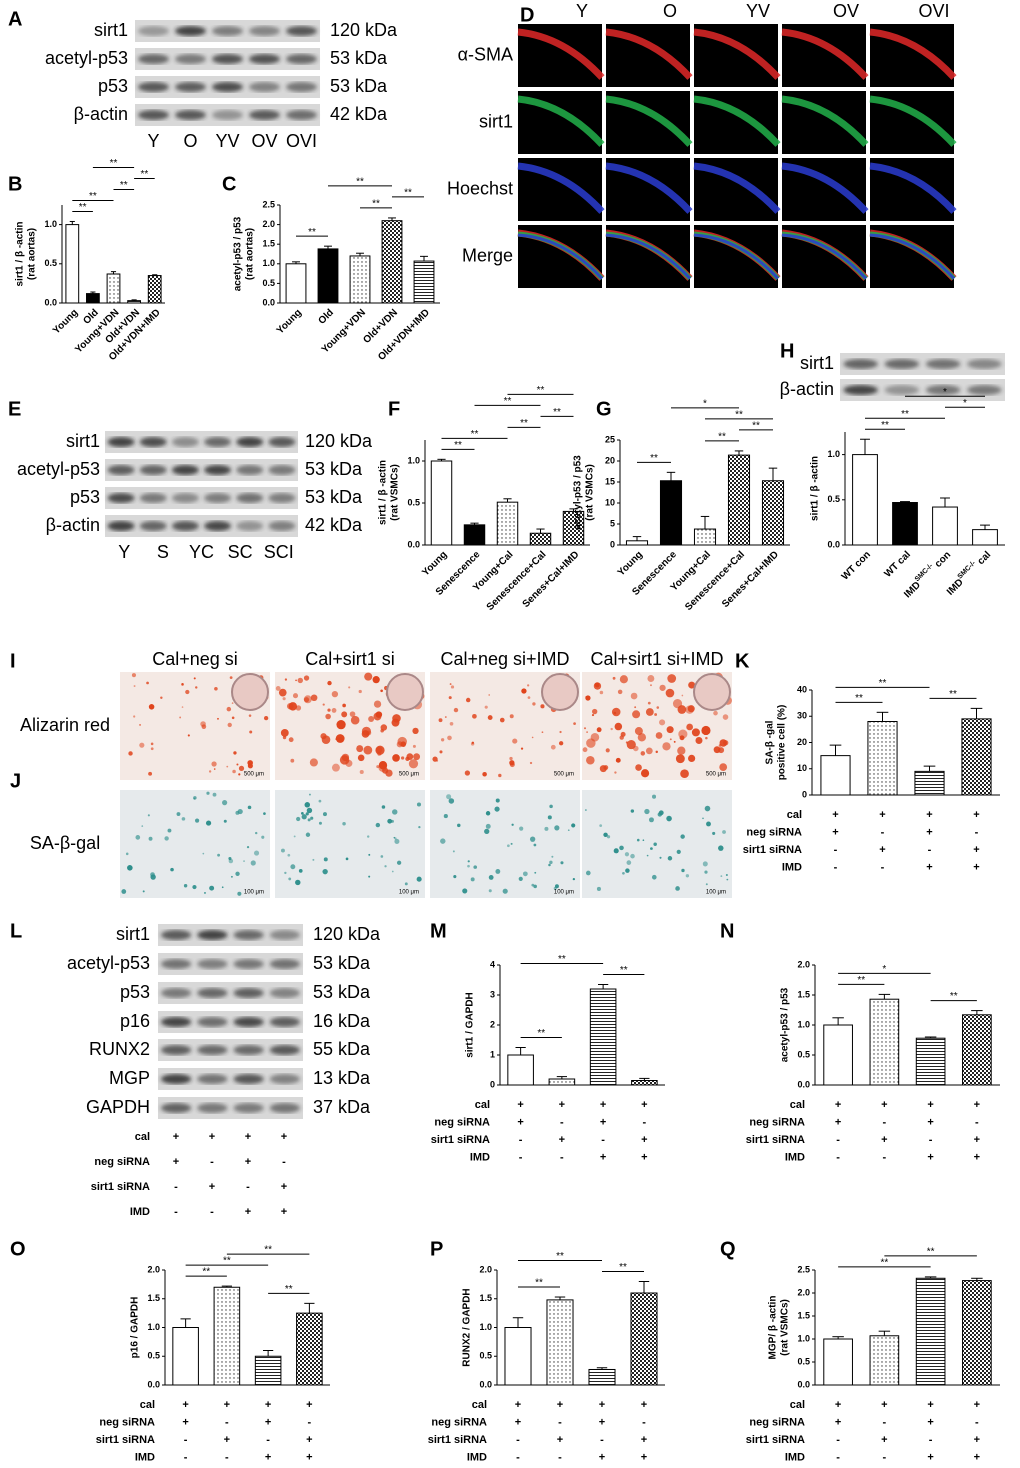 This screenshot has width=1020, height=1468. What do you see at coordinates (268, 204) in the screenshot?
I see `y-tick-label: 2.5` at bounding box center [268, 204].